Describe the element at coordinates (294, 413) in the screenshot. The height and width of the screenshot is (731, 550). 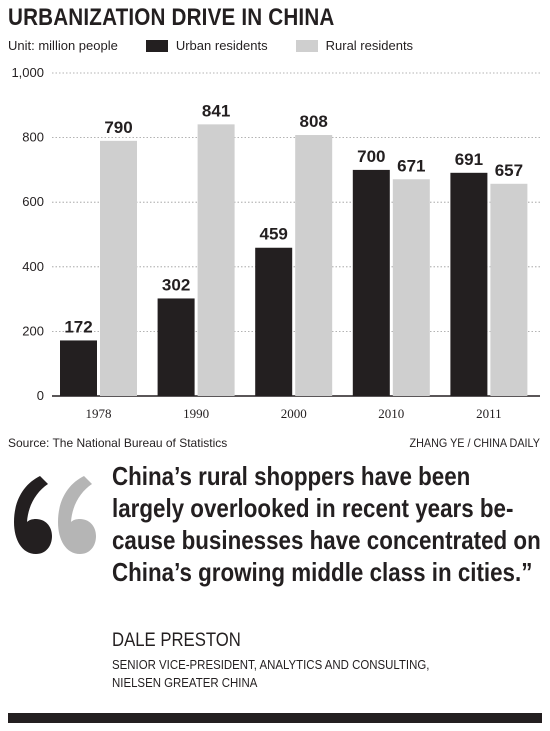
I see `x-tick-label: 2000` at that location.